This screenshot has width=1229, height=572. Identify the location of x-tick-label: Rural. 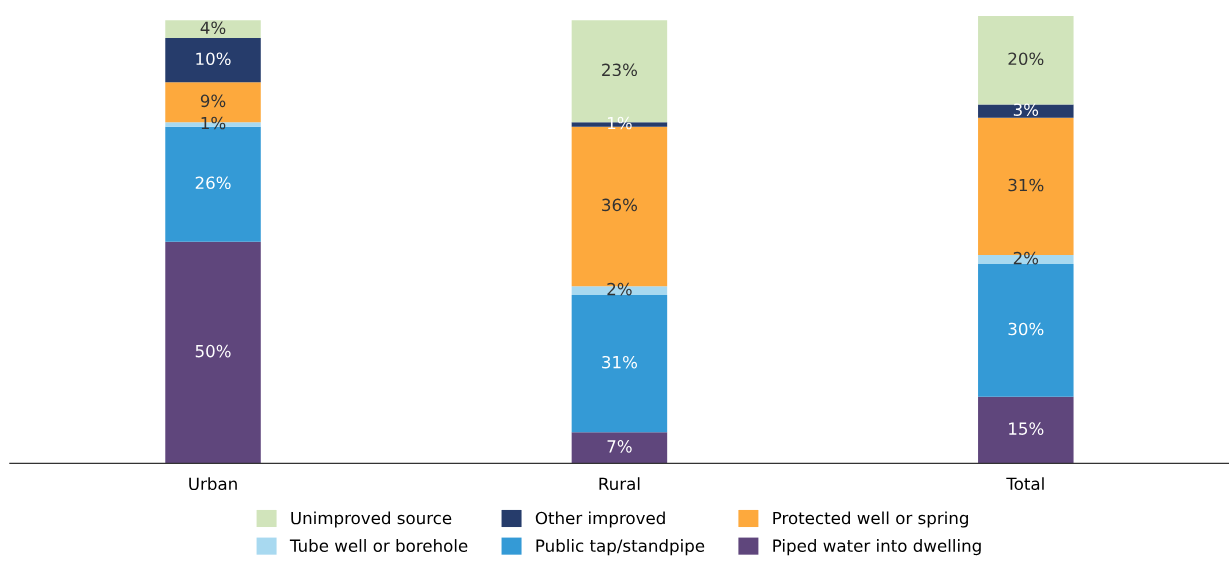
(619, 484).